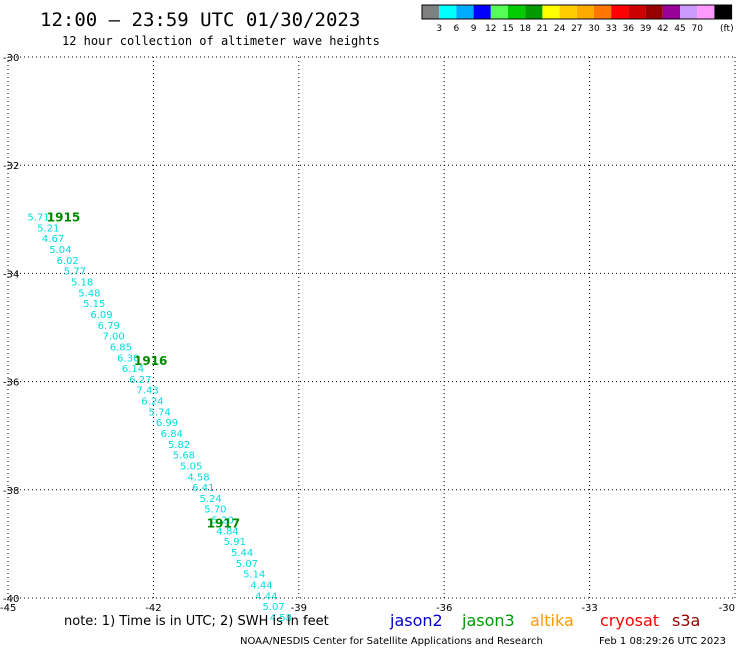 Image resolution: width=740 pixels, height=650 pixels. Describe the element at coordinates (227, 531) in the screenshot. I see `wave-height-value: 4.84` at that location.